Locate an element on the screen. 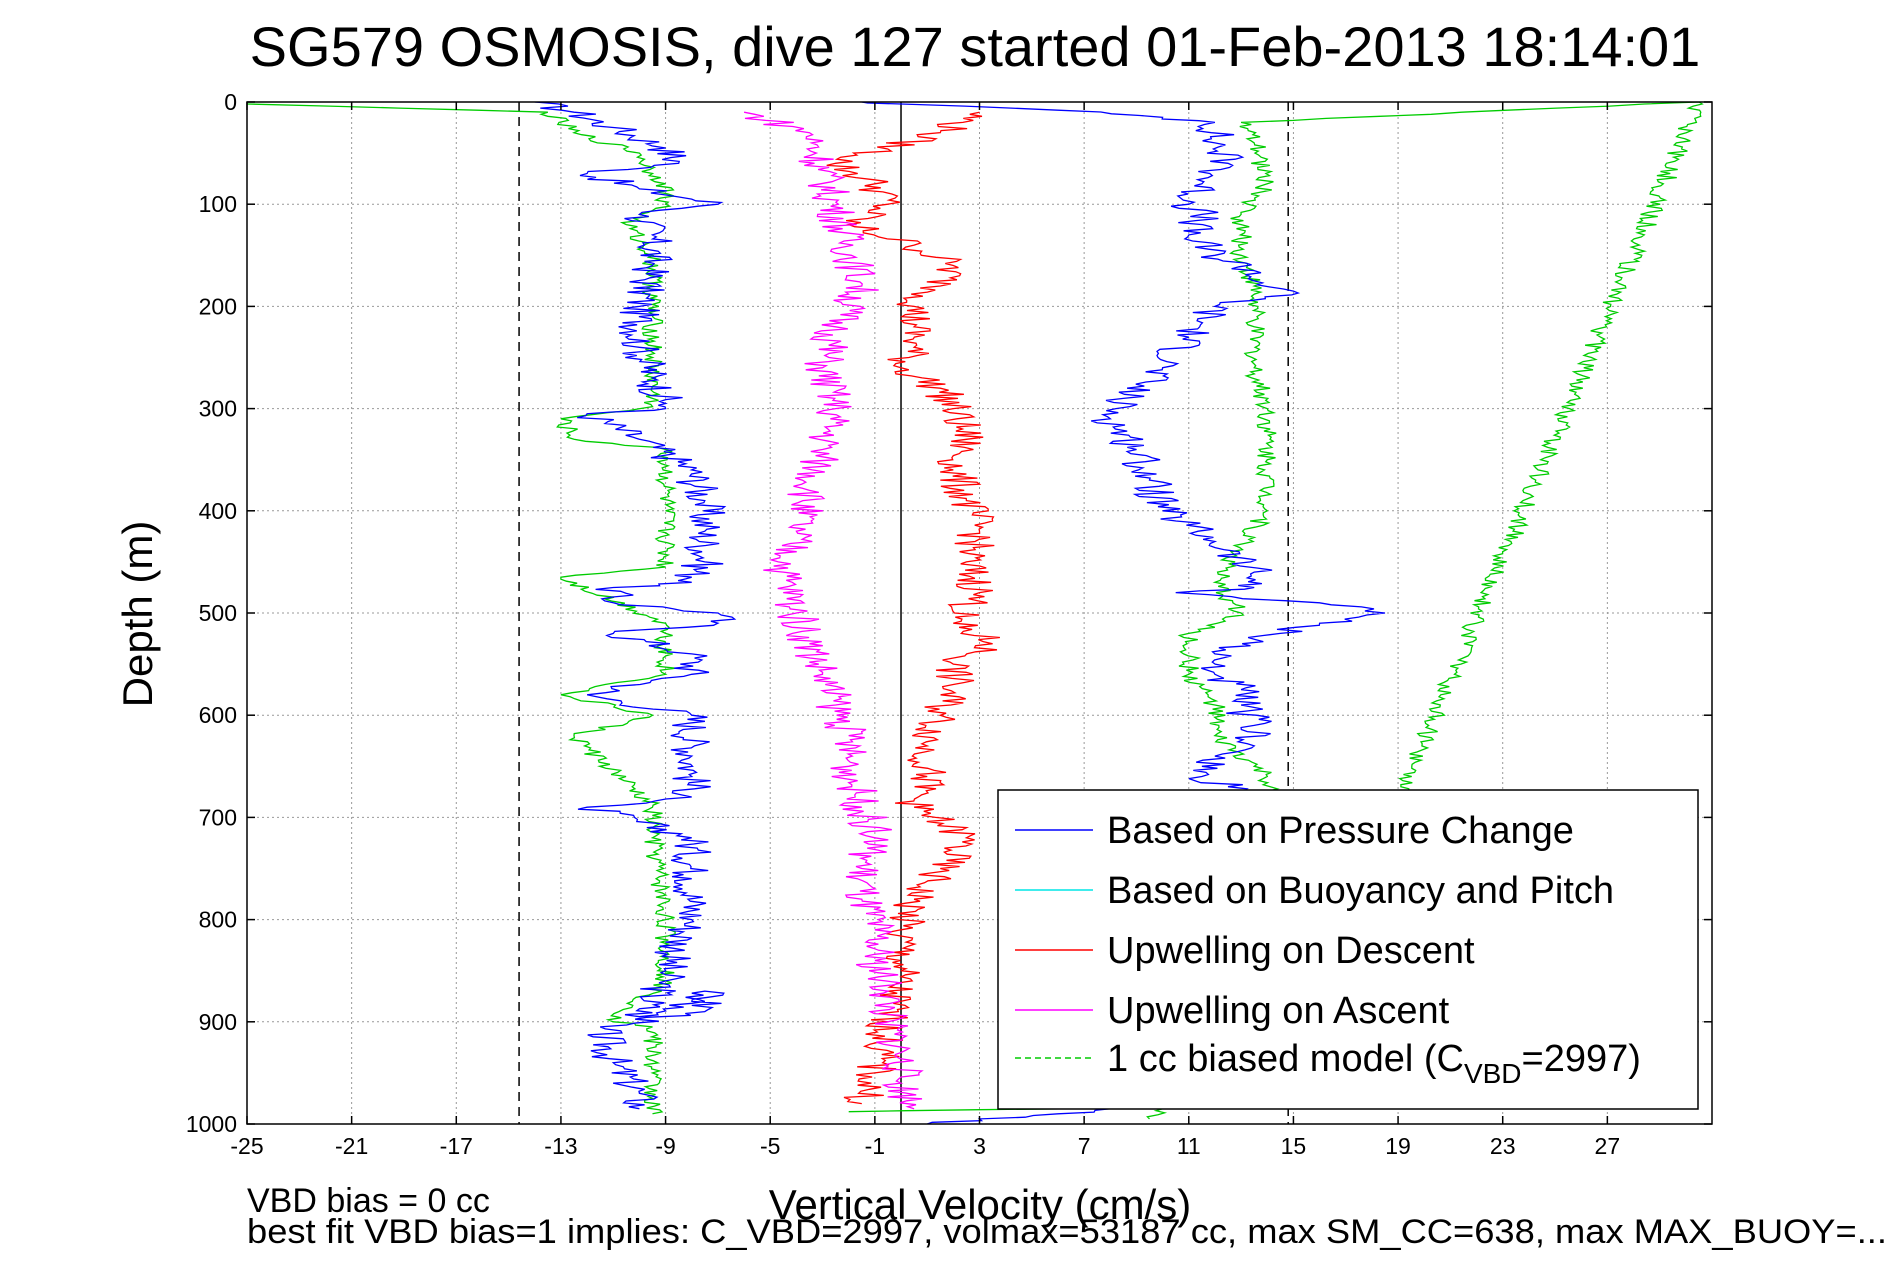  y-tick-label: 0 is located at coordinates (230, 102).